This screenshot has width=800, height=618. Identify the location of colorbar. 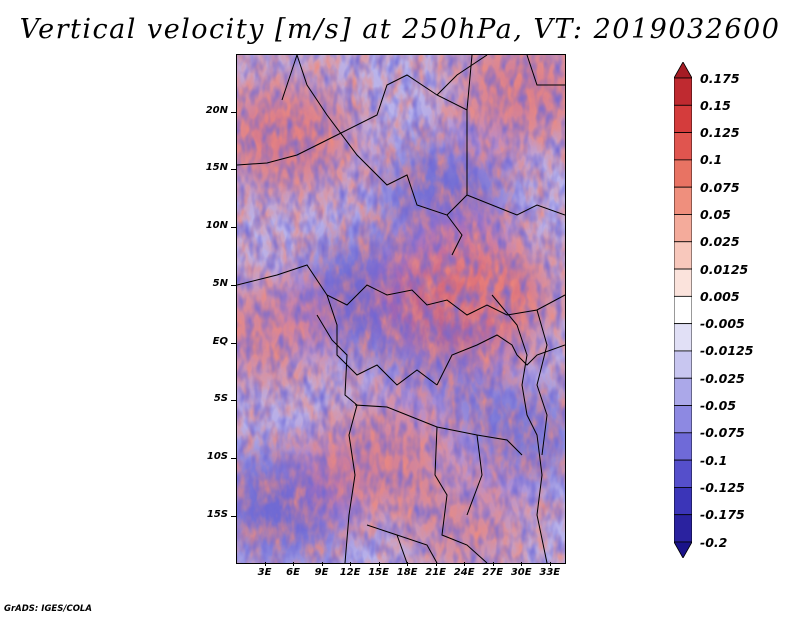
(683, 310).